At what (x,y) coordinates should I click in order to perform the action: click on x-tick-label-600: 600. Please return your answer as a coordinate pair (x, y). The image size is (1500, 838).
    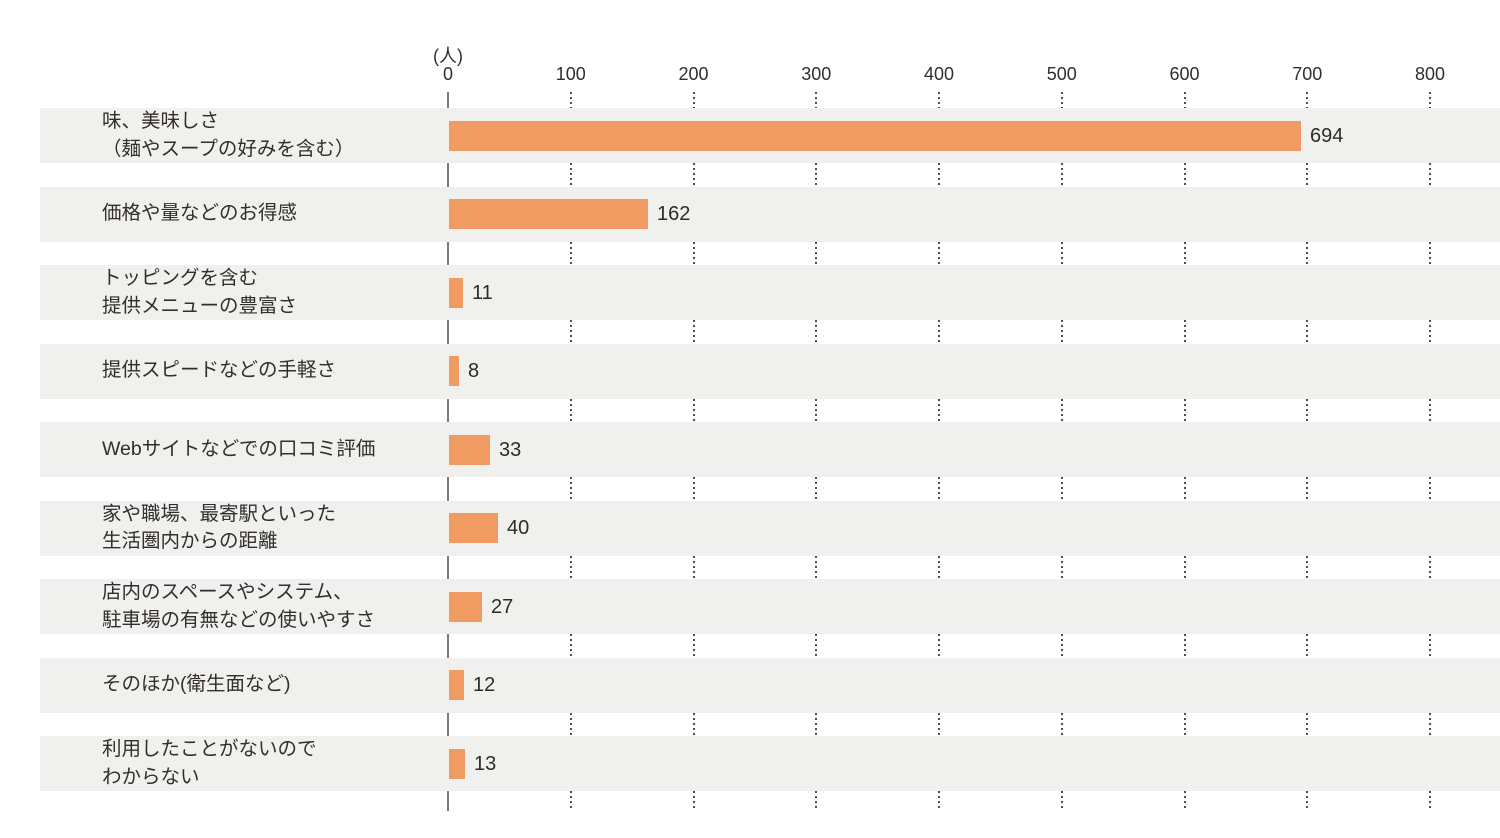
    Looking at the image, I should click on (1184, 74).